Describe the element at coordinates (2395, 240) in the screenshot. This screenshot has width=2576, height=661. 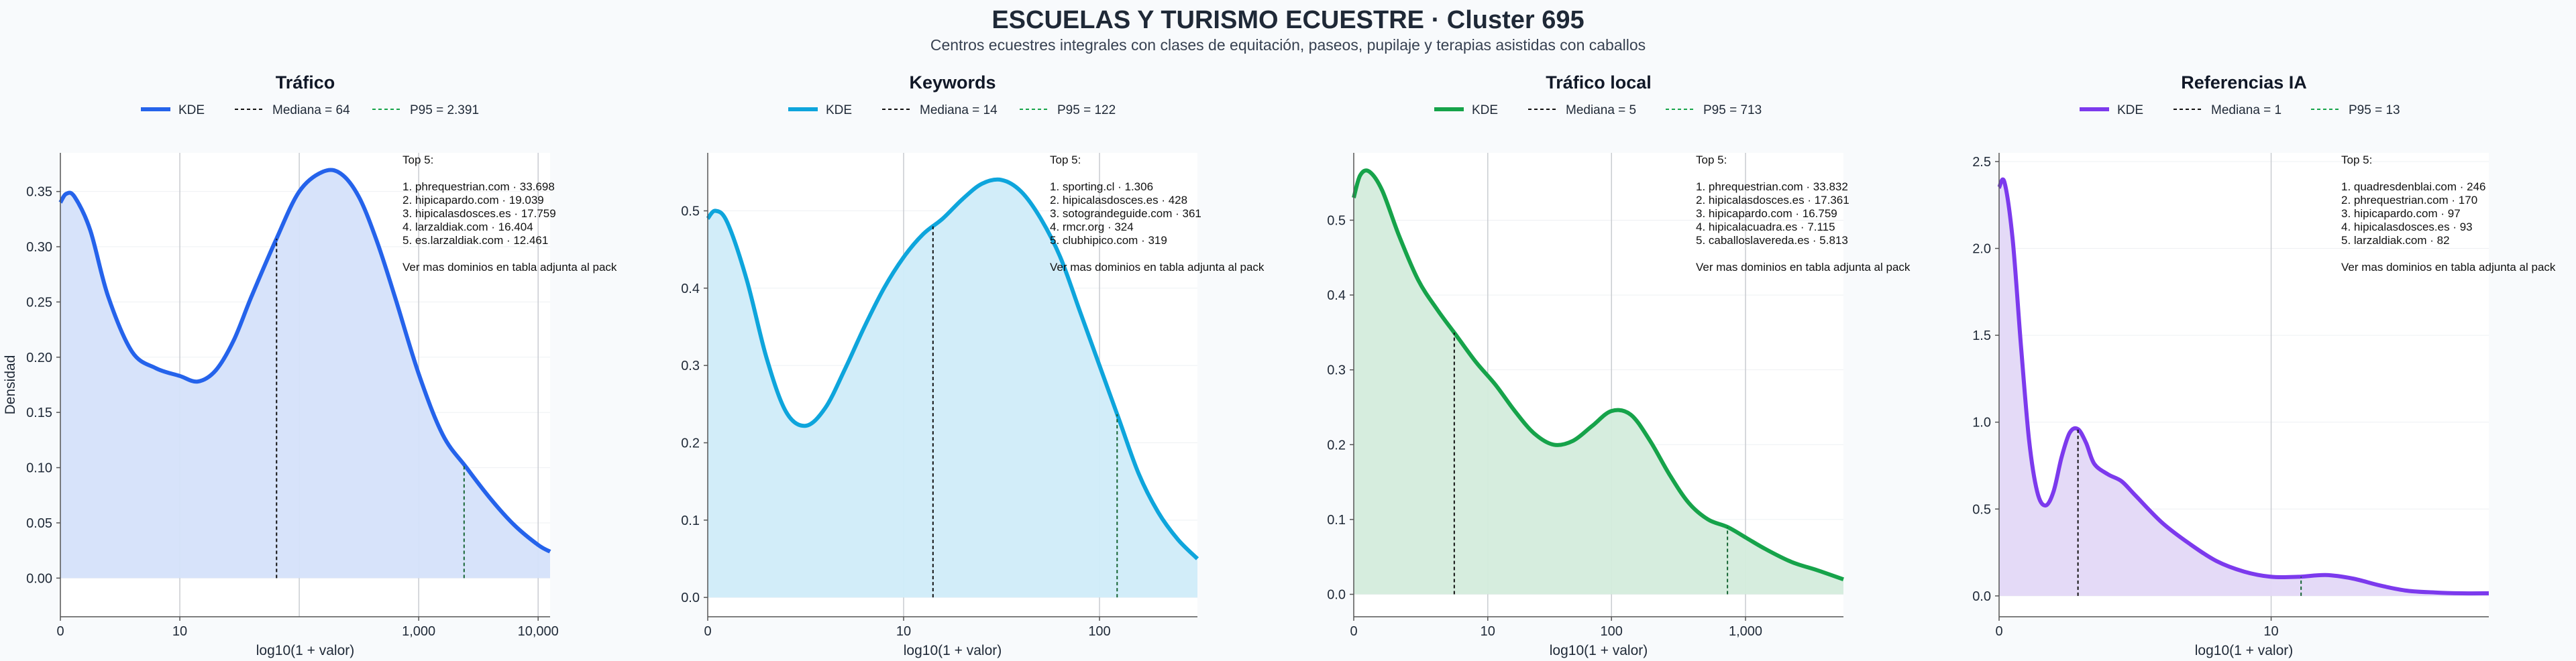
I see `top5-item: 5. larzaldiak.com · 82` at that location.